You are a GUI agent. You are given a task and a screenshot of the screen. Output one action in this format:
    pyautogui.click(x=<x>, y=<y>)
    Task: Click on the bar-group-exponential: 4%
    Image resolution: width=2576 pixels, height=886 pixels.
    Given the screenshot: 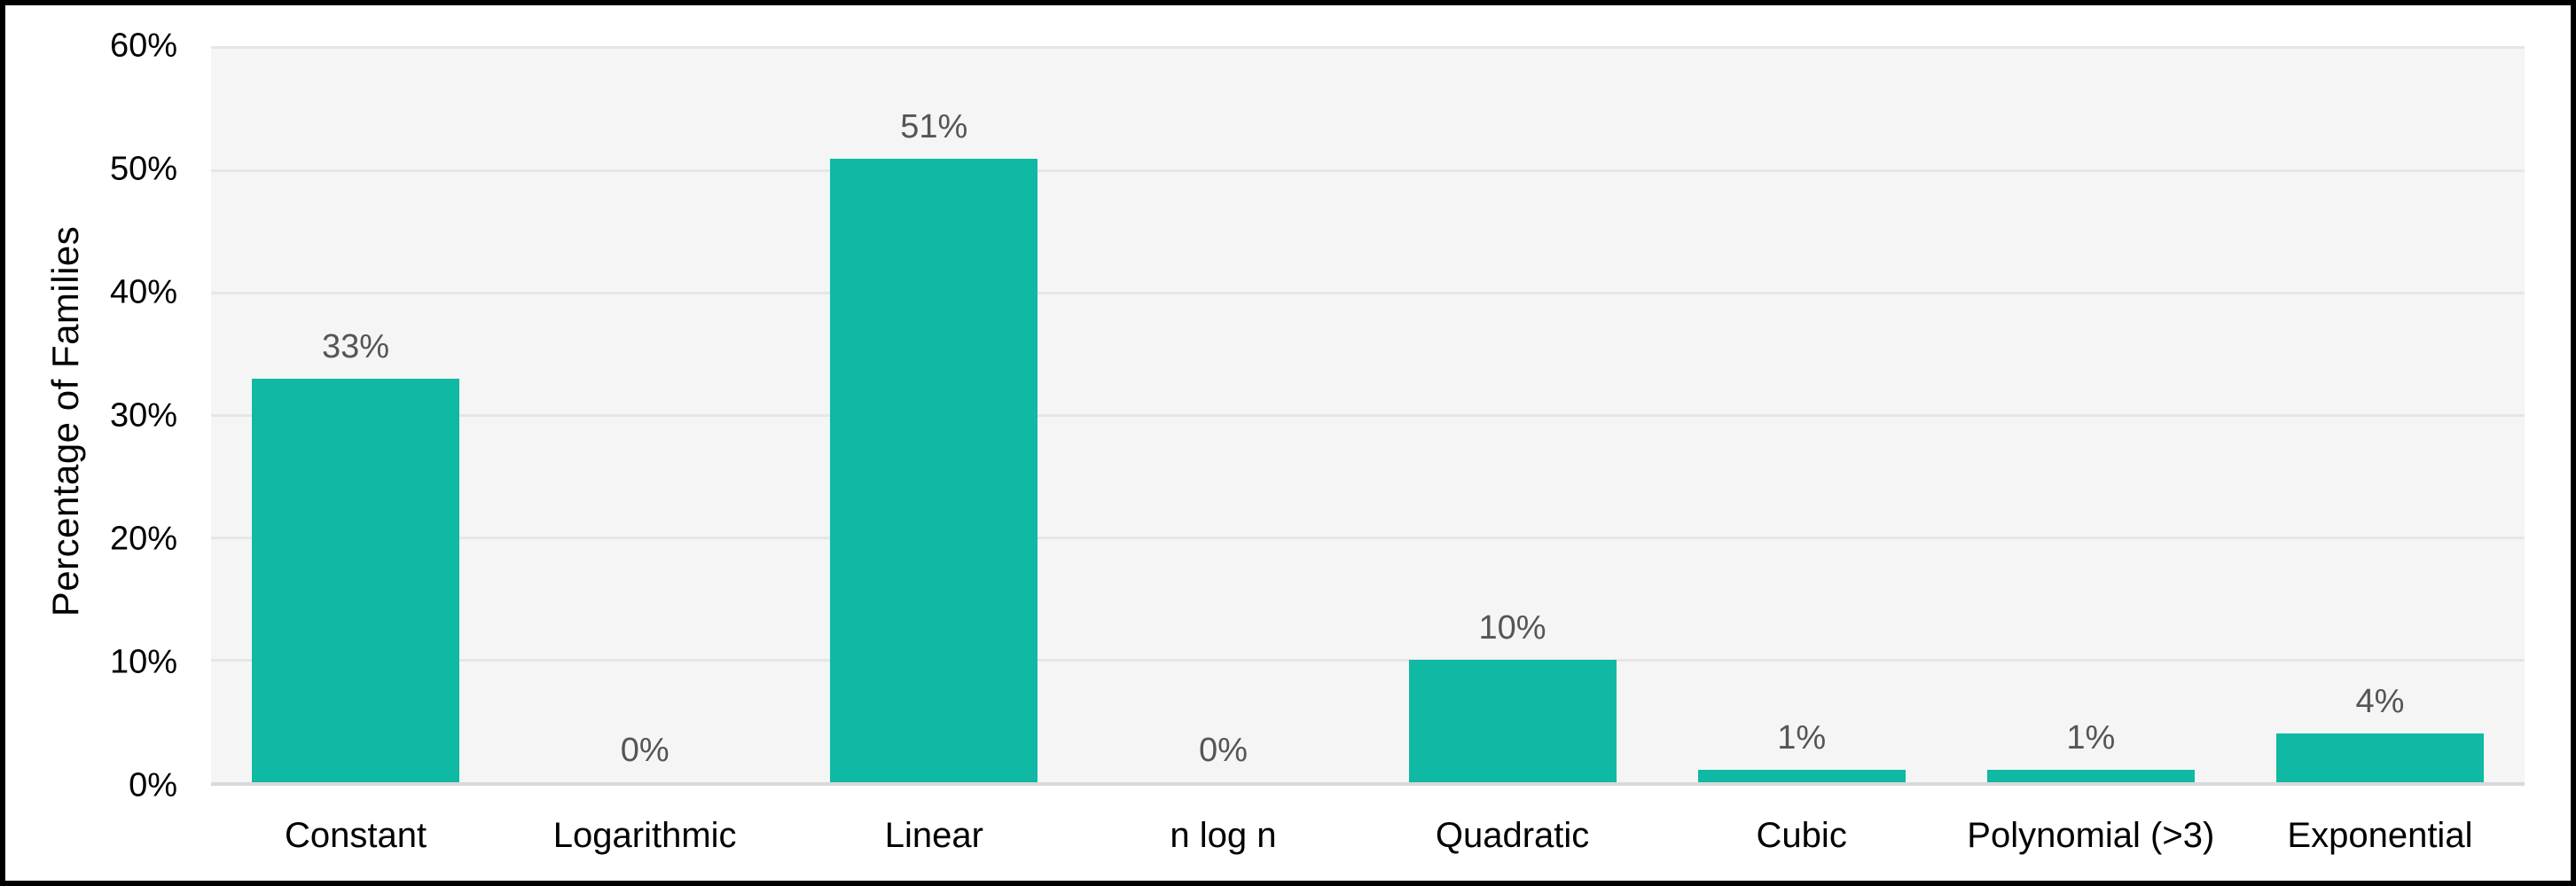 What is the action you would take?
    pyautogui.click(x=2380, y=415)
    